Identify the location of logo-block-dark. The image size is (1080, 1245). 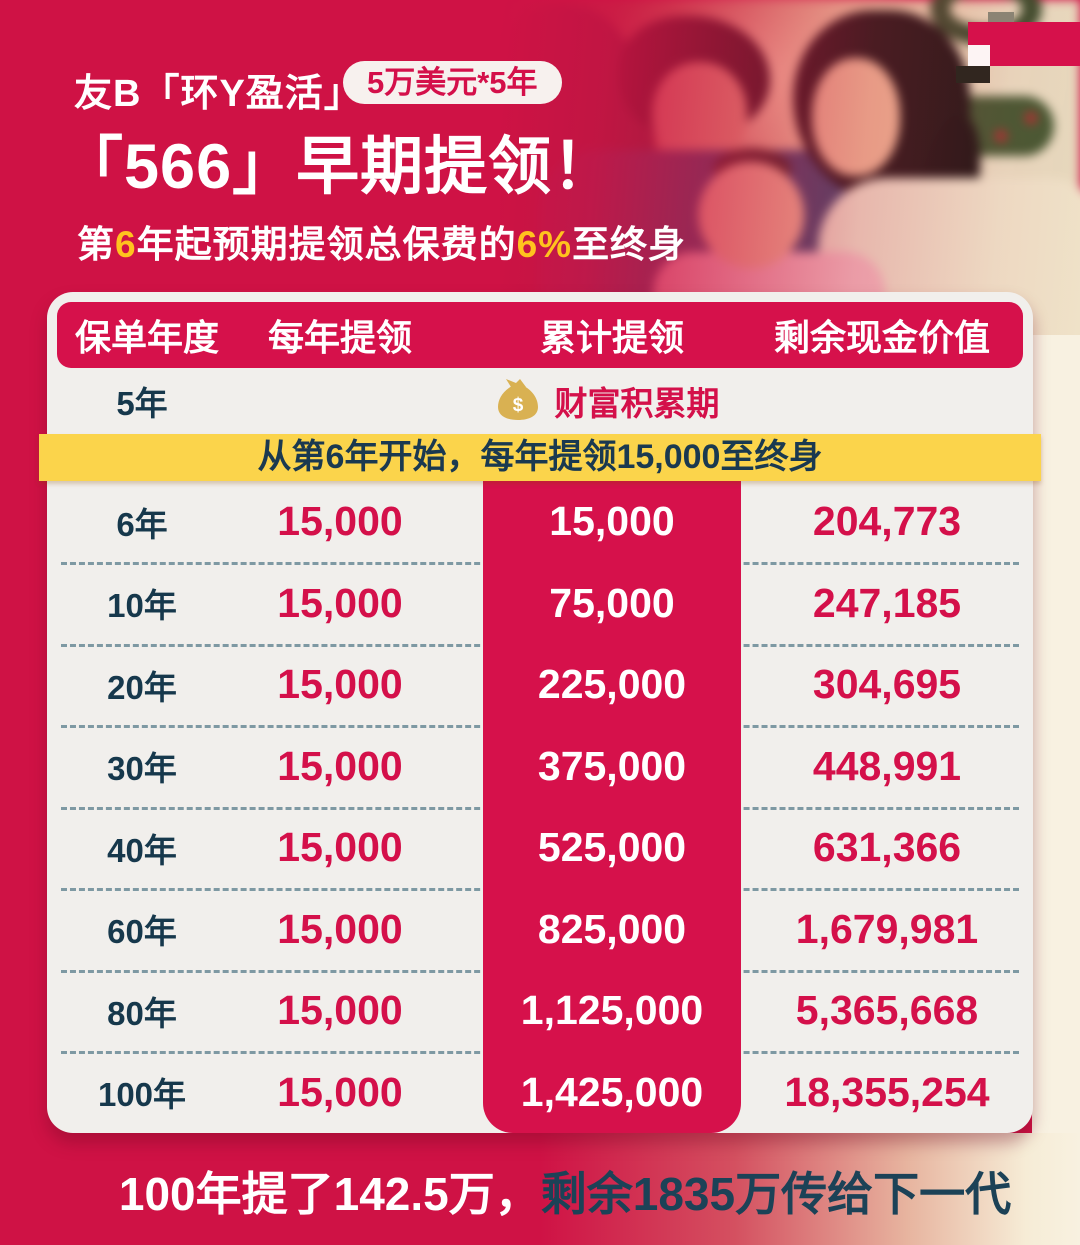
(973, 74).